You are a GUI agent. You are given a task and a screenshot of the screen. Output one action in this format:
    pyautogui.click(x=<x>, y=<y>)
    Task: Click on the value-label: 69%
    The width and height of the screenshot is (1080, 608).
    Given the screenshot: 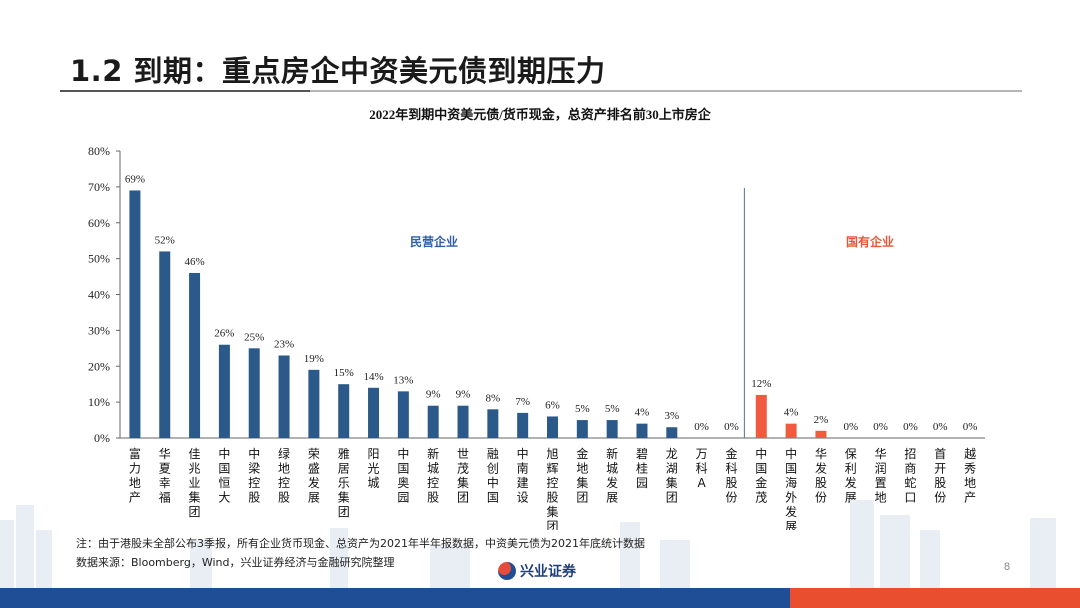 What is the action you would take?
    pyautogui.click(x=135, y=179)
    